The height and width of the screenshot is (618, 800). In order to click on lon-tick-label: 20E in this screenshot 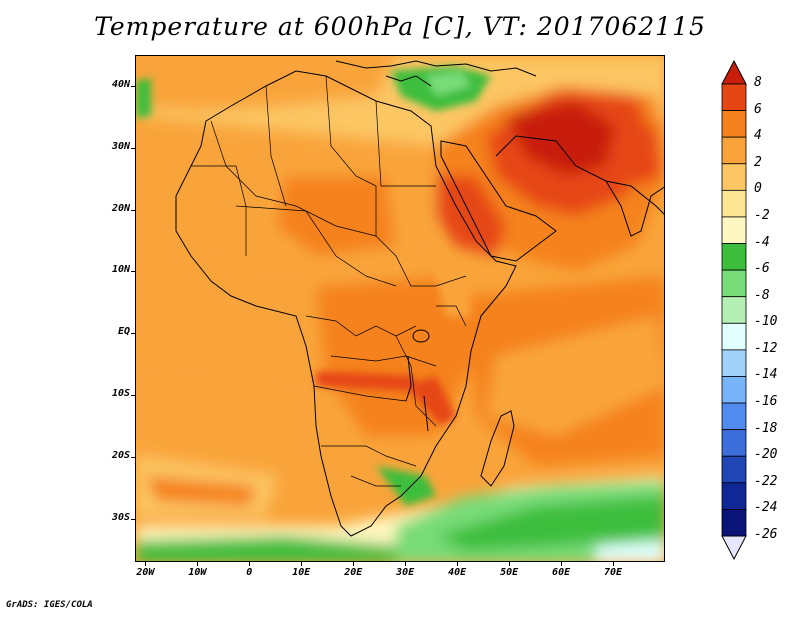, I will do `click(353, 572)`.